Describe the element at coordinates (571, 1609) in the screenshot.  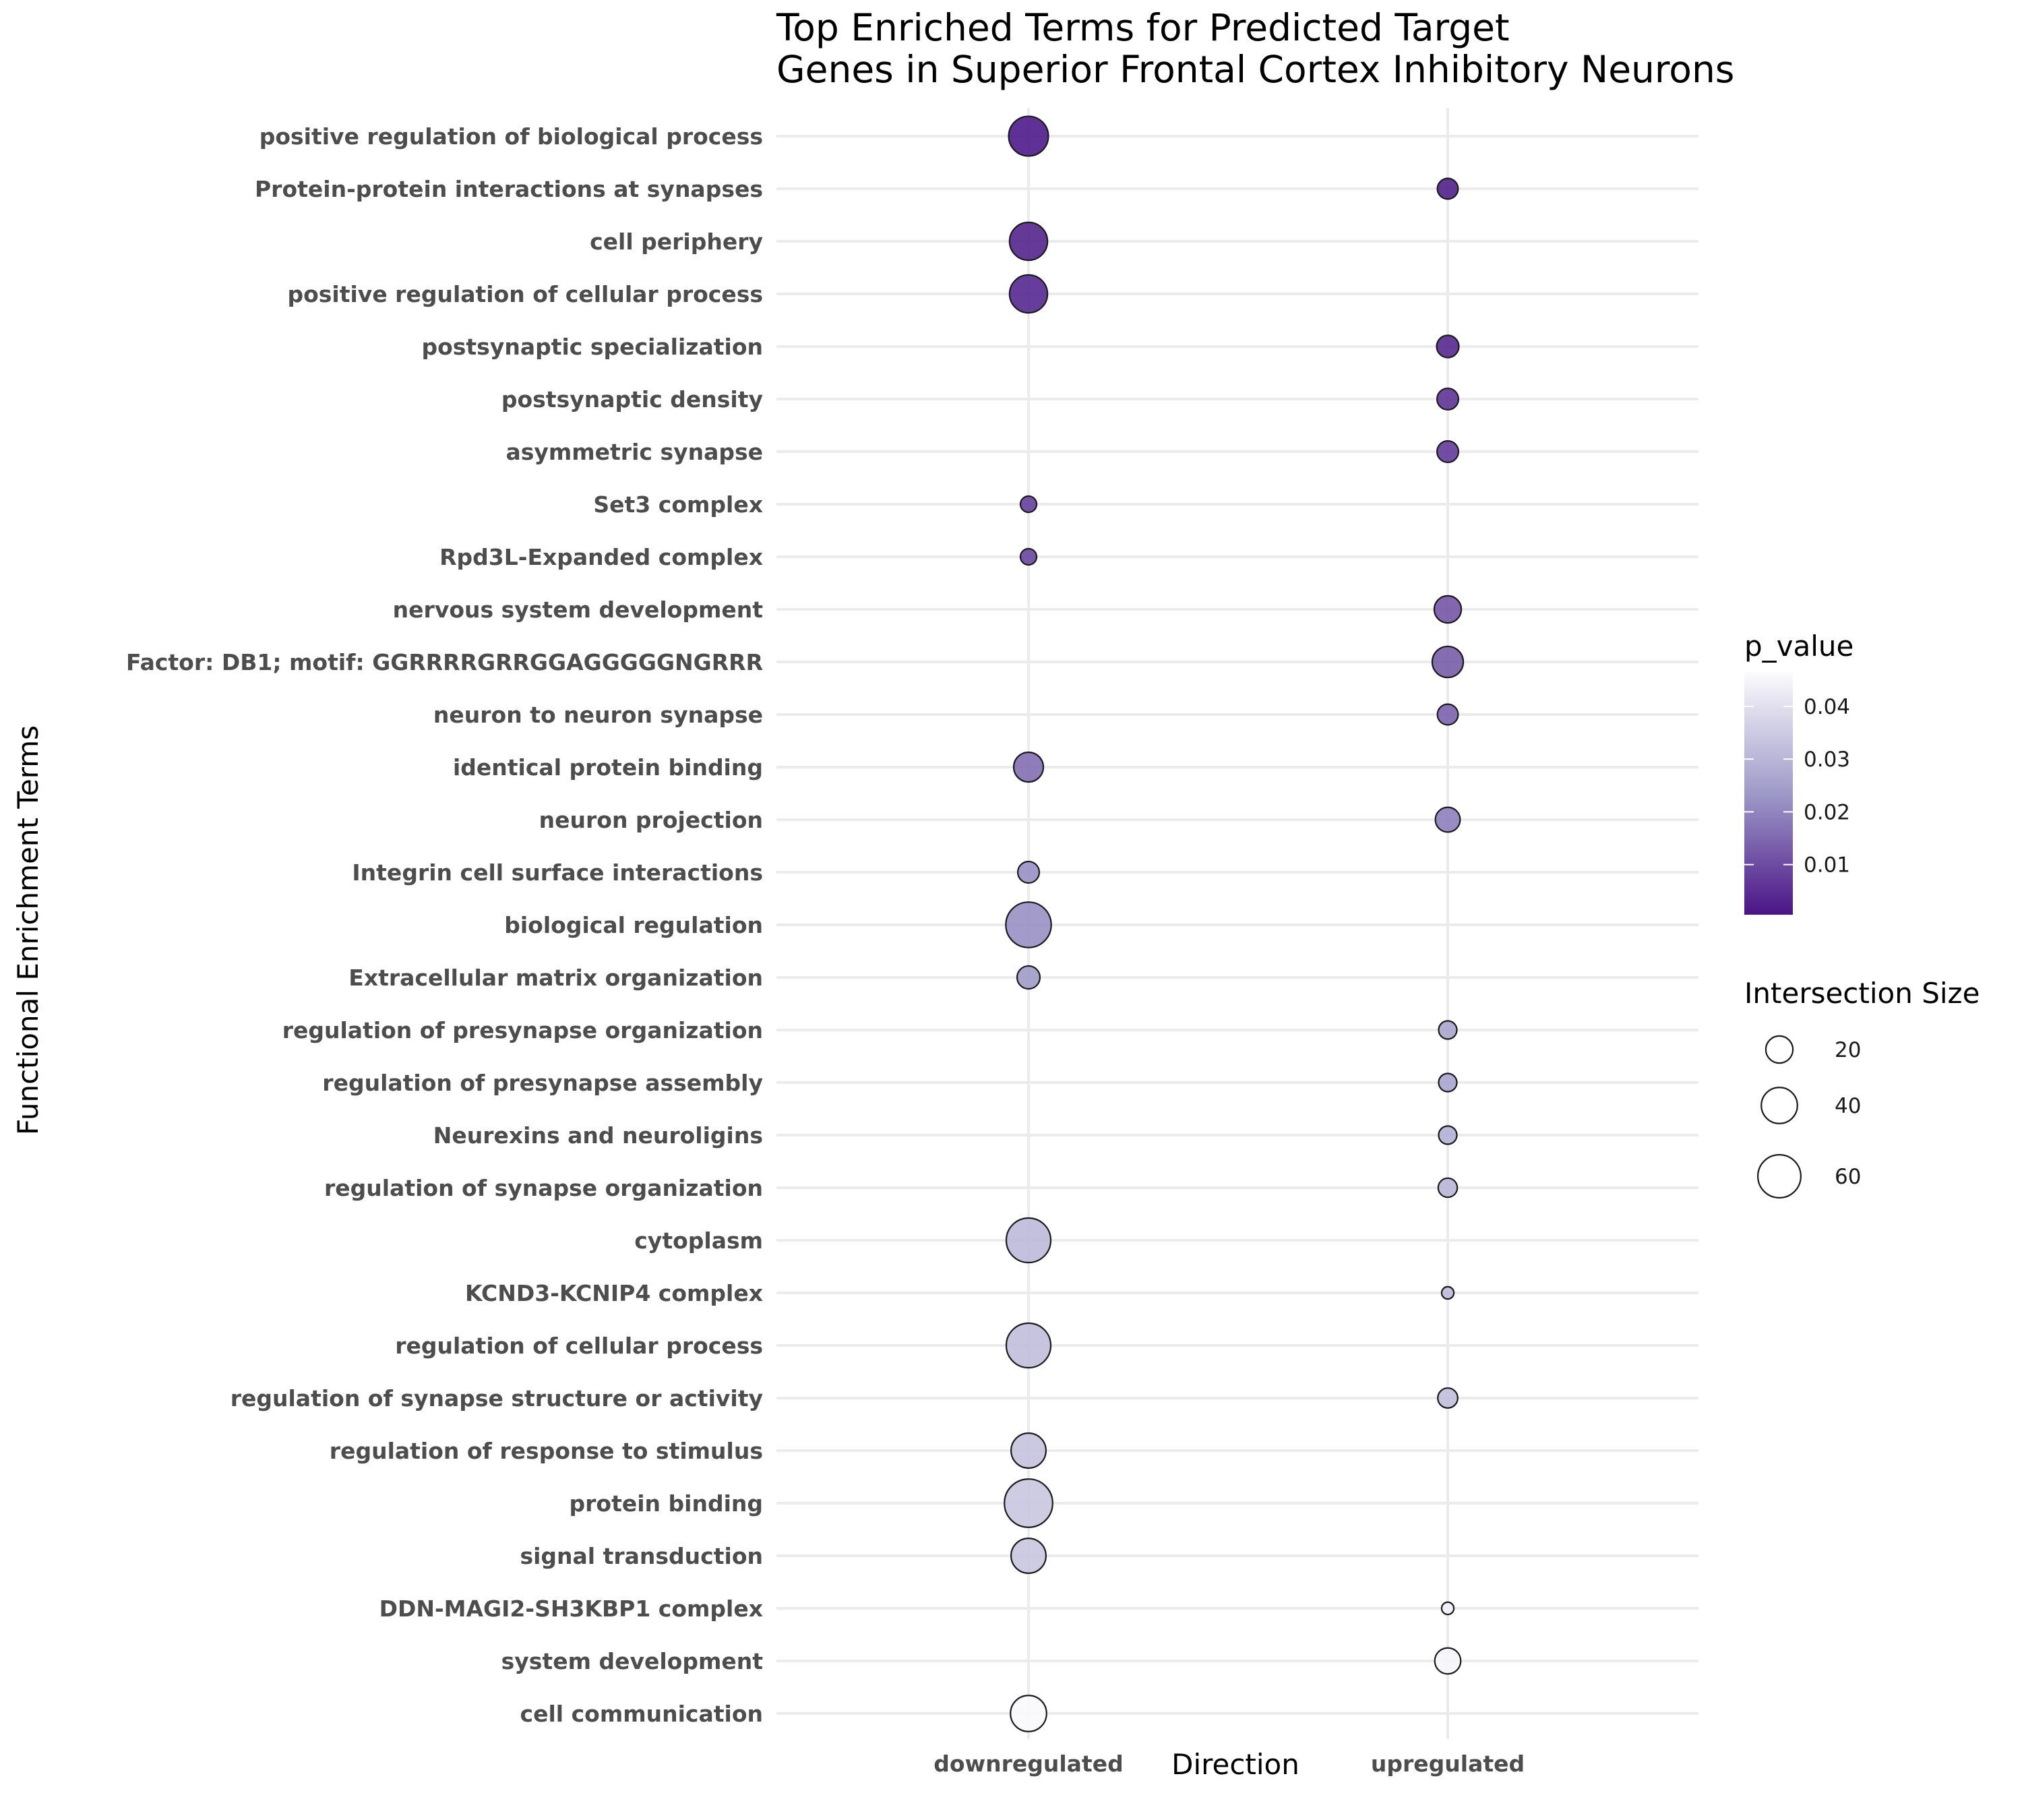
I see `y-tick-label: DDN-MAGI2-SH3KBP1 complex` at that location.